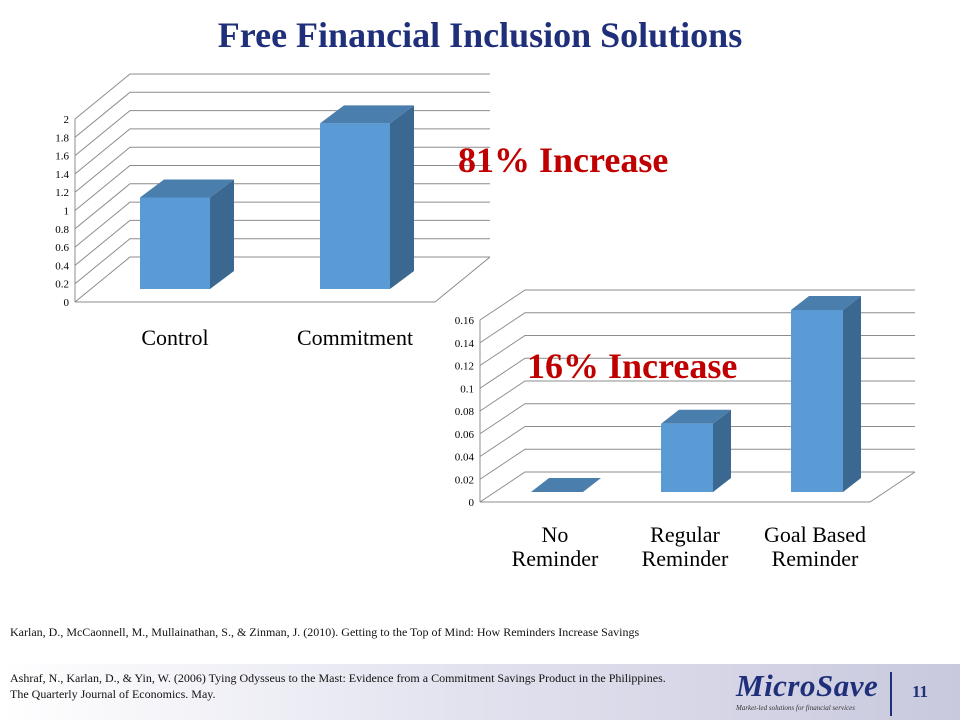  What do you see at coordinates (632, 366) in the screenshot?
I see `increase-annotation: 16% Increase` at bounding box center [632, 366].